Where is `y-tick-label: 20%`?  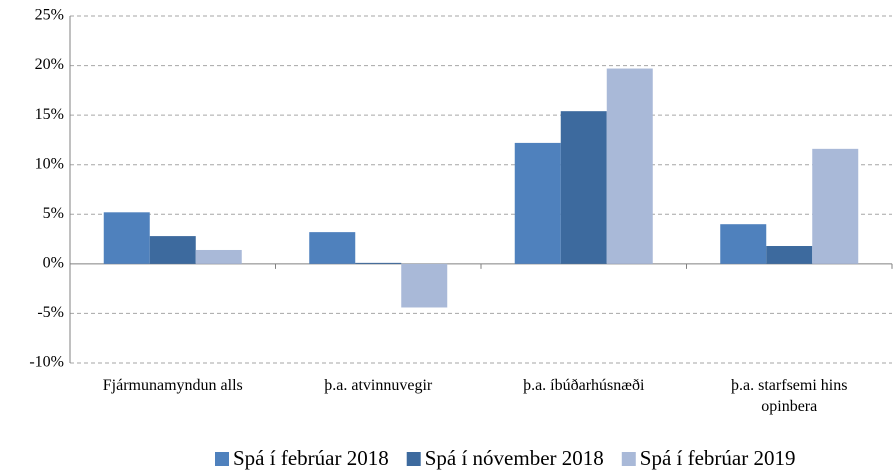 y-tick-label: 20% is located at coordinates (49, 64).